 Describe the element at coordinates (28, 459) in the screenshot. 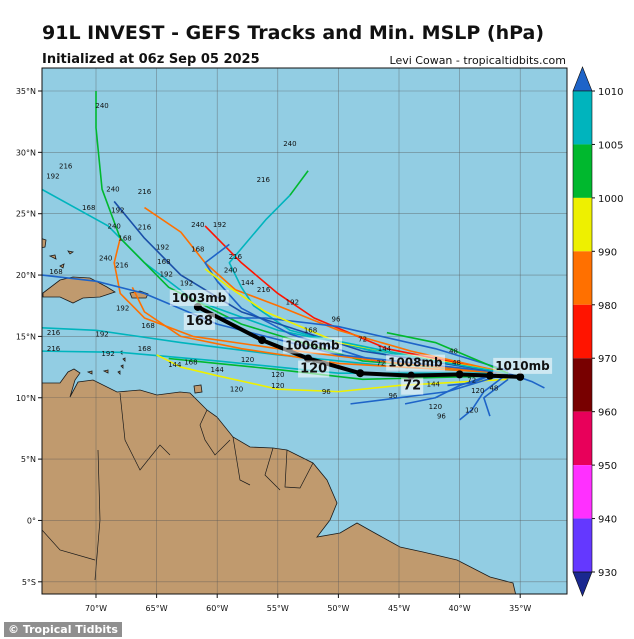

I see `lat-tick-label: 5°N` at that location.